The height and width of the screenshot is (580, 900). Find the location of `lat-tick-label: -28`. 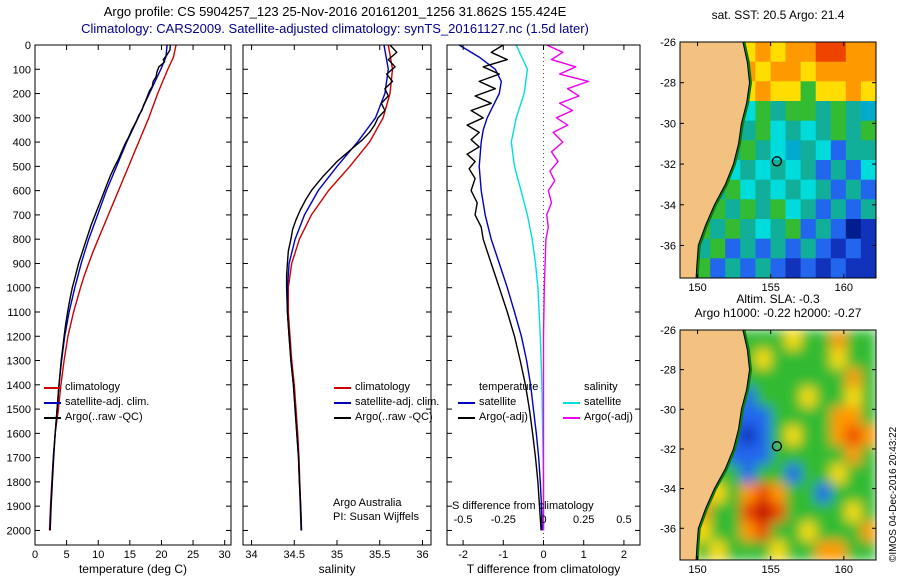

lat-tick-label: -28 is located at coordinates (668, 371).